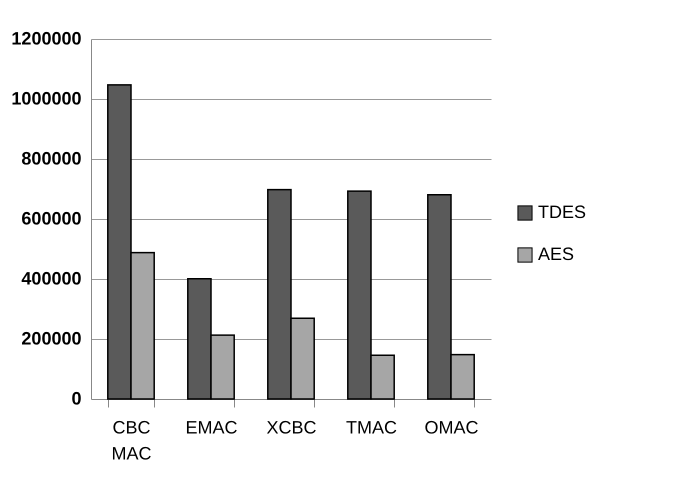  Describe the element at coordinates (51, 218) in the screenshot. I see `y-tick-label: 600000` at that location.